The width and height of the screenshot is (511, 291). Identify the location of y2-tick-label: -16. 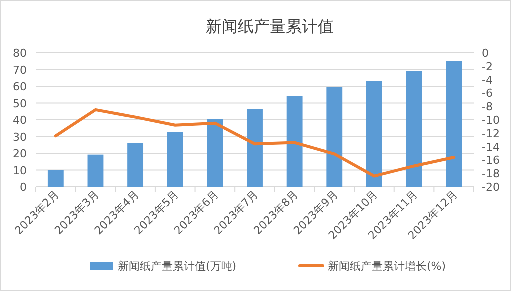
(491, 161).